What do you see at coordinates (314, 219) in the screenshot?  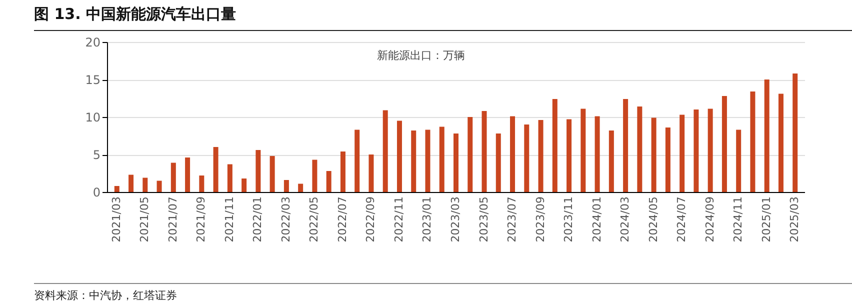 I see `x-tick-label: 2022/05` at bounding box center [314, 219].